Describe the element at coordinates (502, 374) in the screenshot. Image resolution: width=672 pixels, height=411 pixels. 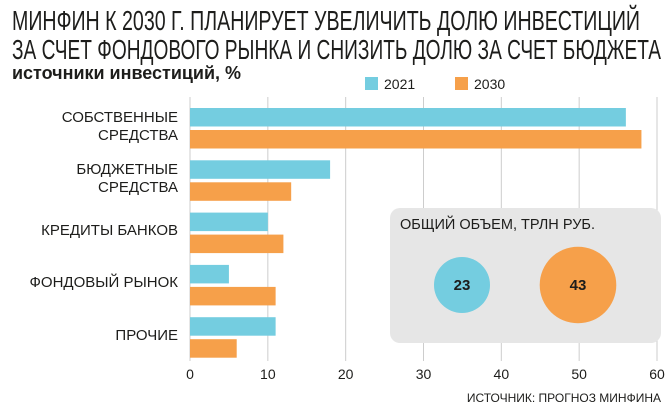
I see `x-tick-label-40: 40` at that location.